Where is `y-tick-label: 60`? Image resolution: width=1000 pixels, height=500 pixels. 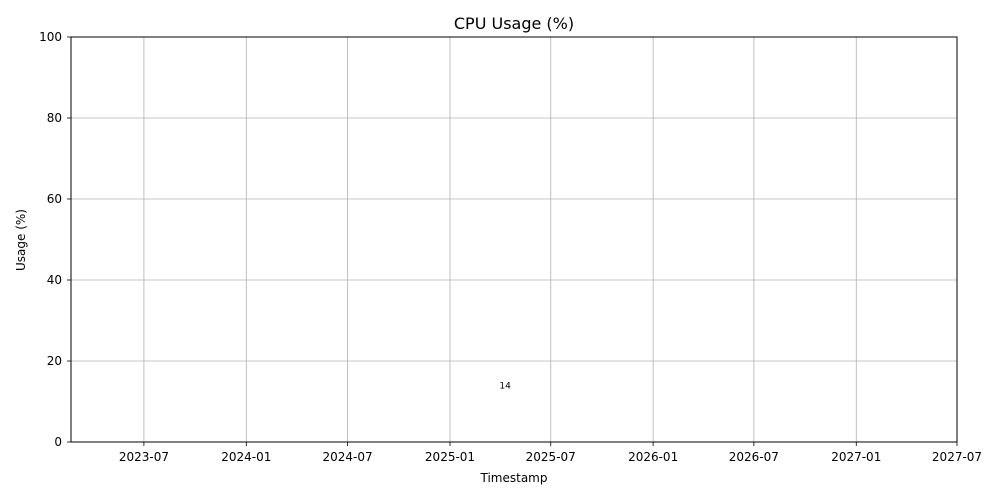 y-tick-label: 60 is located at coordinates (54, 199).